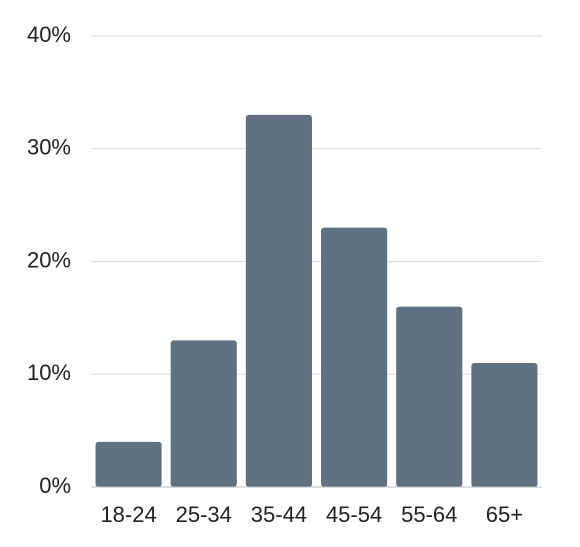  What do you see at coordinates (504, 514) in the screenshot?
I see `x-tick-label: 65+` at bounding box center [504, 514].